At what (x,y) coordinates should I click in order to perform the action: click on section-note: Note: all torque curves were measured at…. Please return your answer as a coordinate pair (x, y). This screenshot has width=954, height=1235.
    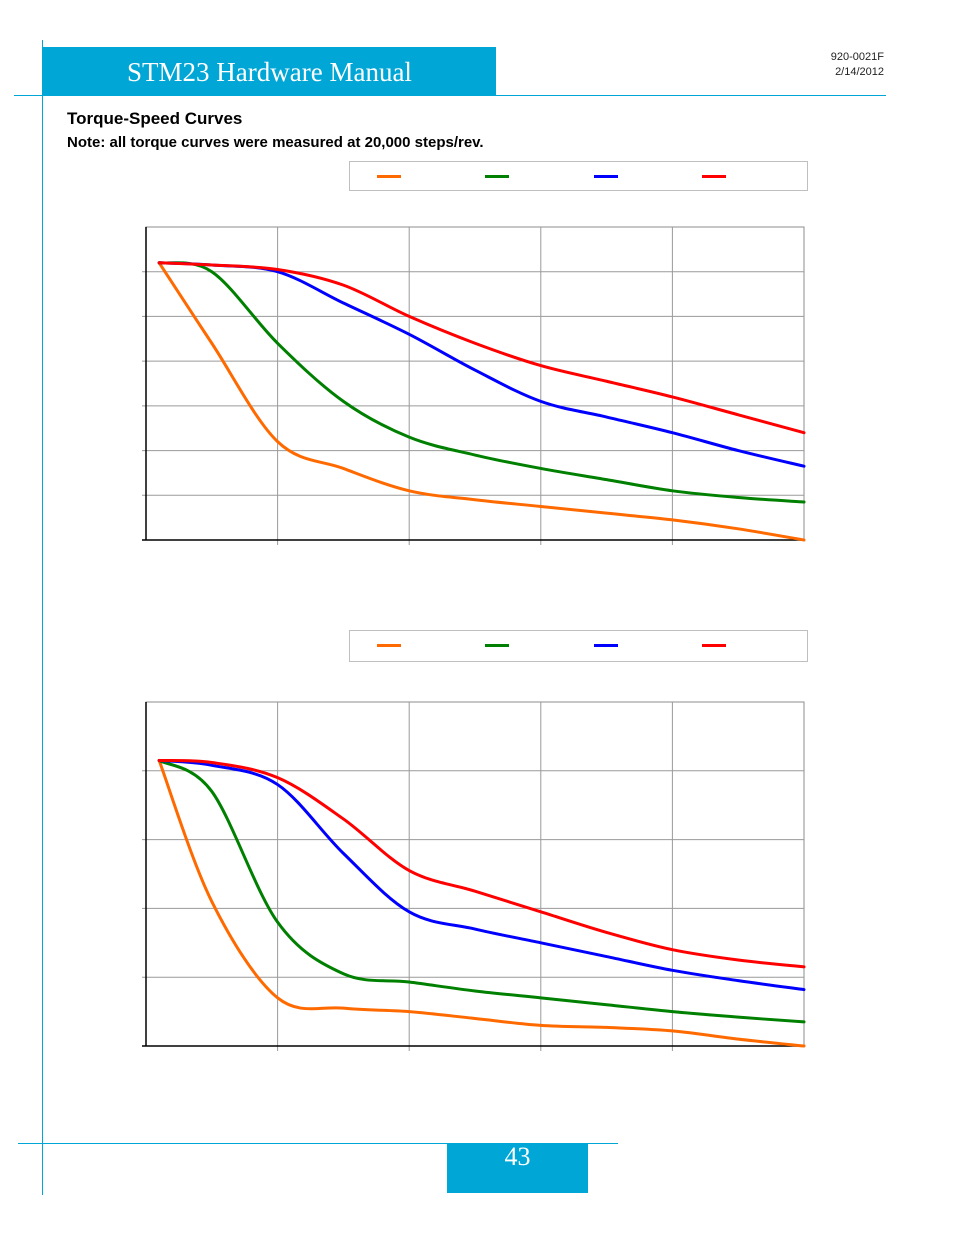
    Looking at the image, I should click on (275, 142).